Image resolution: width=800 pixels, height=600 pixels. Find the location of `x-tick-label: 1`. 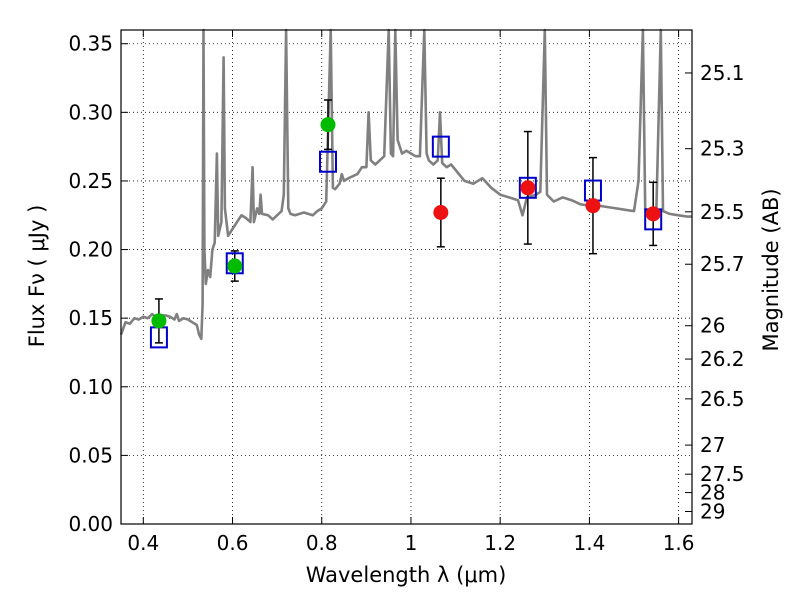

x-tick-label: 1 is located at coordinates (411, 543).